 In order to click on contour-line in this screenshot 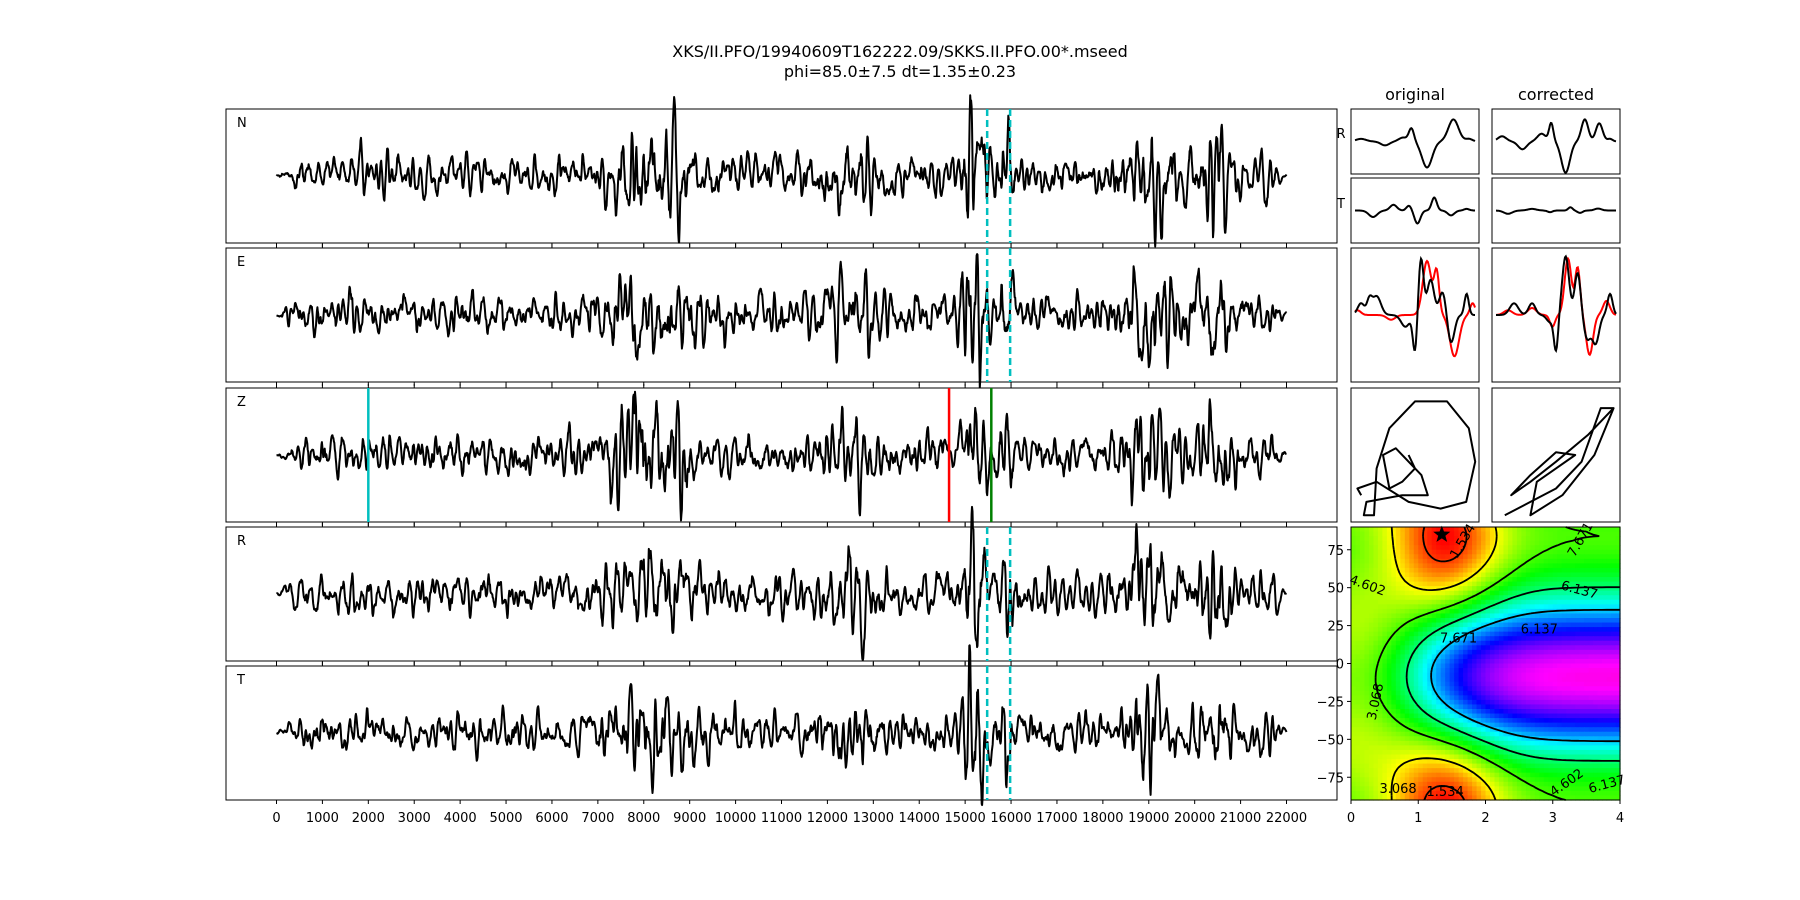, I will do `click(1444, 663)`.